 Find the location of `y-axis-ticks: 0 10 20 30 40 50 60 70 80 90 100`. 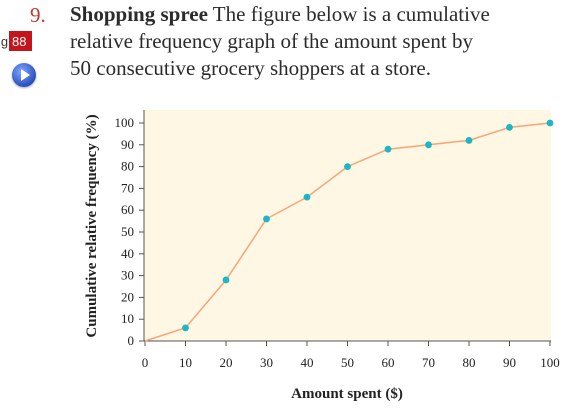

y-axis-ticks: 0 10 20 30 40 50 60 70 80 90 100 is located at coordinates (129, 231).